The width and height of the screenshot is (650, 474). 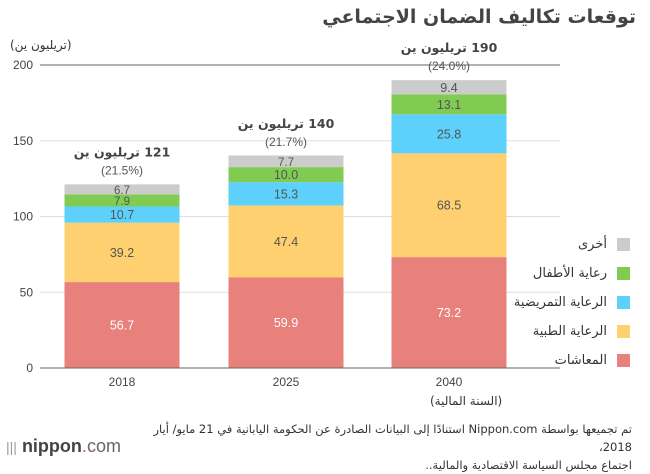 I want to click on x-axis-label: (السنة المالية), so click(x=466, y=401).